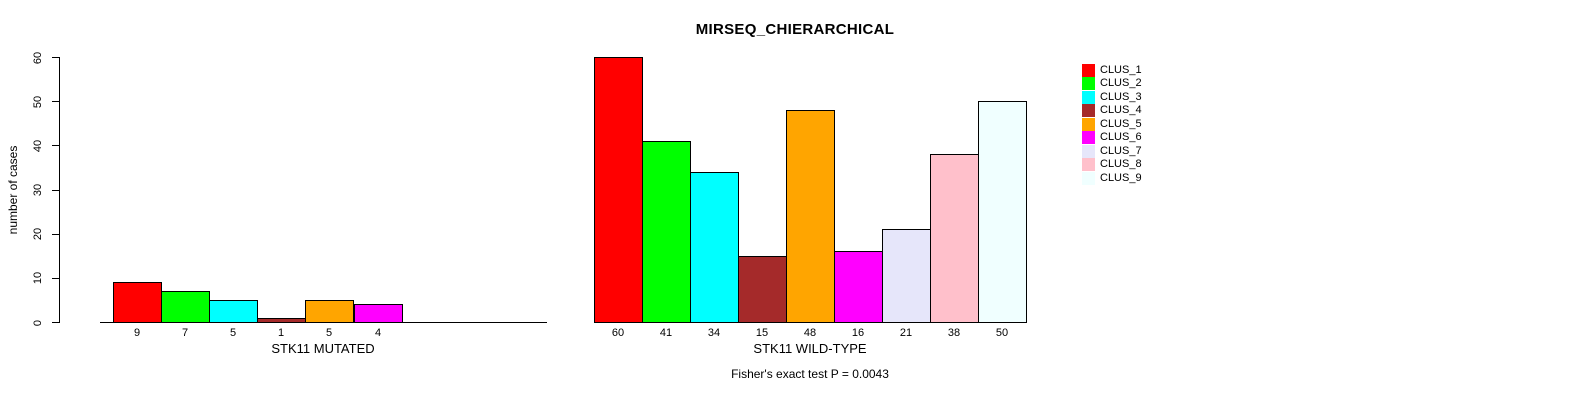 This screenshot has height=400, width=1590. Describe the element at coordinates (1121, 164) in the screenshot. I see `legend-label-clus_8: CLUS_8` at that location.